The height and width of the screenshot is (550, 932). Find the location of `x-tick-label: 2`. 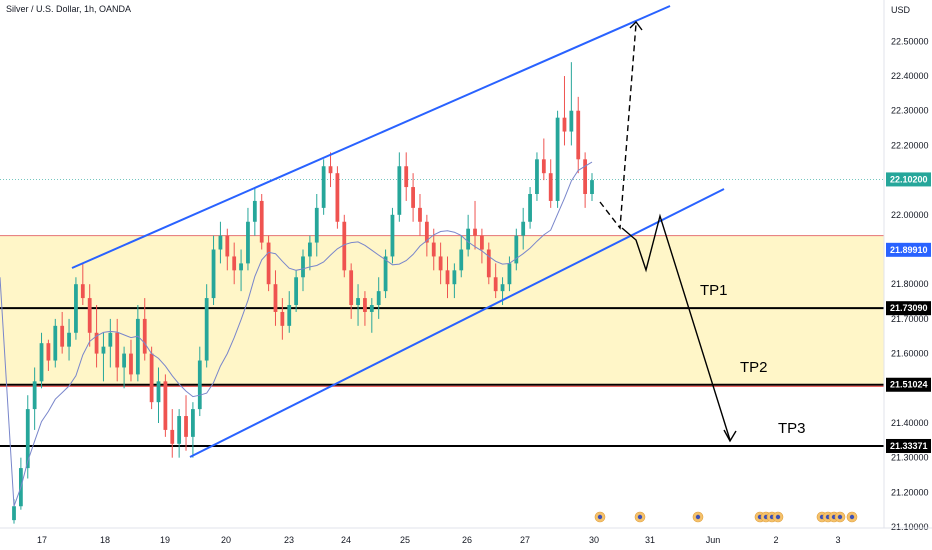

x-tick-label: 2 is located at coordinates (775, 540).